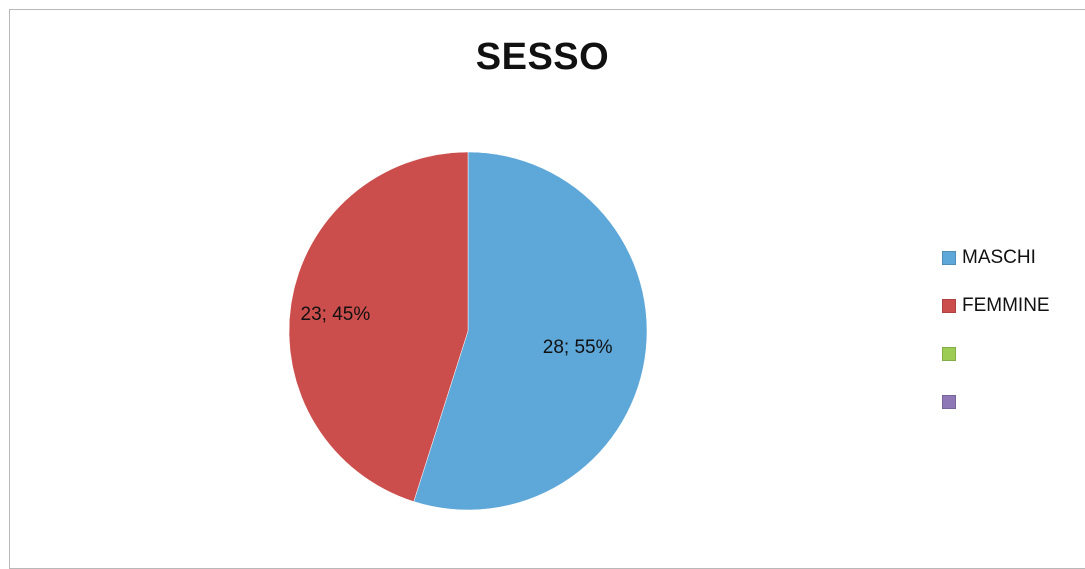 Image resolution: width=1085 pixels, height=569 pixels. Describe the element at coordinates (542, 57) in the screenshot. I see `chart-title: SESSO` at that location.